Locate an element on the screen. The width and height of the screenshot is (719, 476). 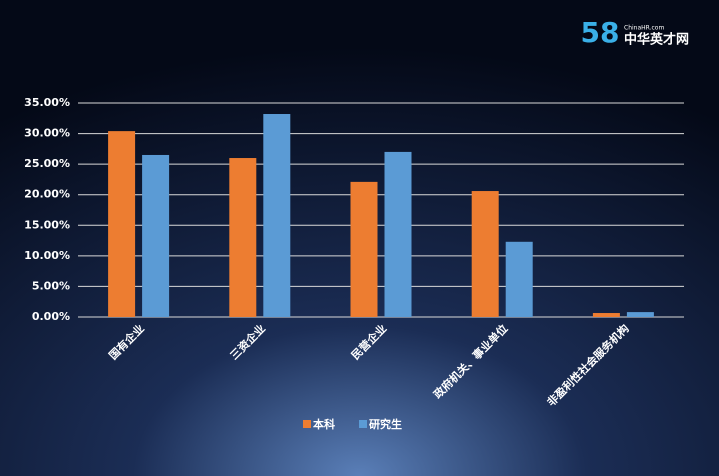
y-tick-label: 25.00% is located at coordinates (47, 163).